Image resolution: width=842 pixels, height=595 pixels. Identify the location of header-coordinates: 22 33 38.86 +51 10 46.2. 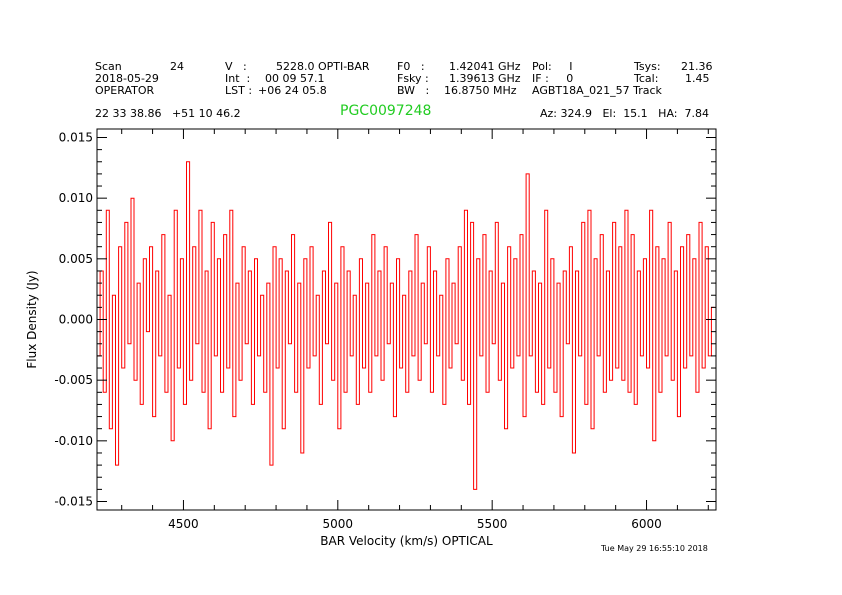
(168, 113).